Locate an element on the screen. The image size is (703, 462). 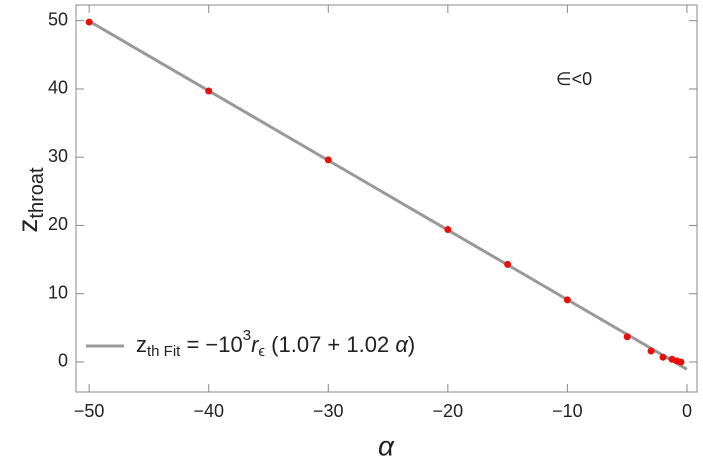
x-tick-label: −40 is located at coordinates (208, 411).